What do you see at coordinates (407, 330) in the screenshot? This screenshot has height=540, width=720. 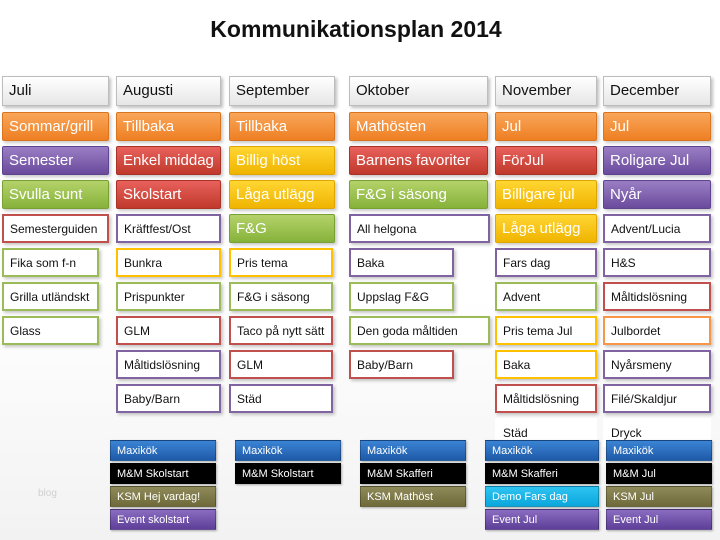 I see `item-label: Den goda måltiden` at bounding box center [407, 330].